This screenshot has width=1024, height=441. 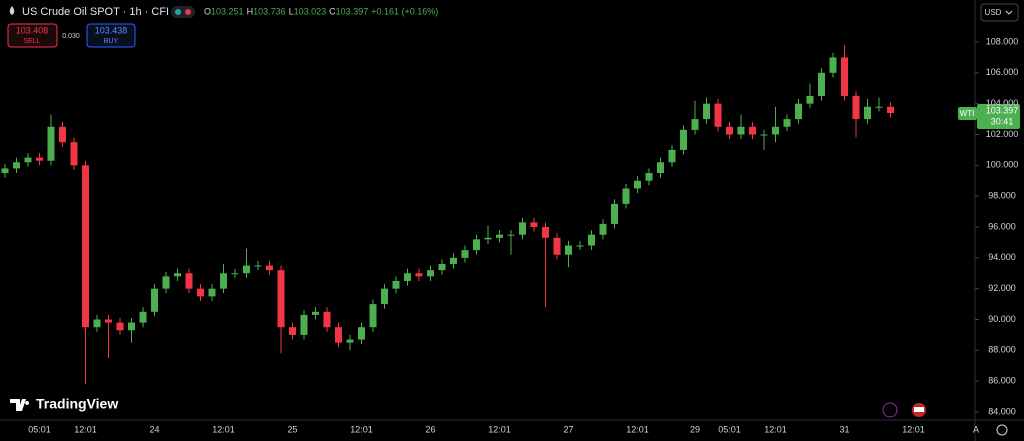 I want to click on currency-button, so click(x=999, y=12).